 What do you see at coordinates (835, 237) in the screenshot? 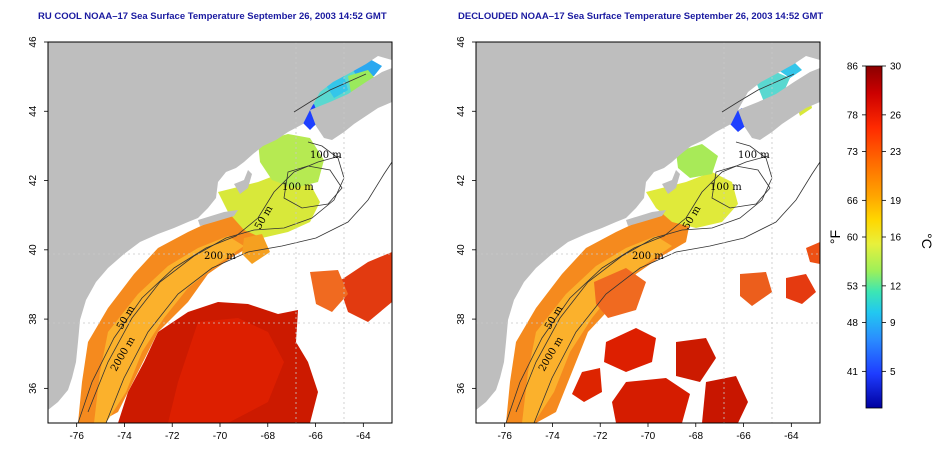
I see `colorbar-fahrenheit-unit: °F` at bounding box center [835, 237].